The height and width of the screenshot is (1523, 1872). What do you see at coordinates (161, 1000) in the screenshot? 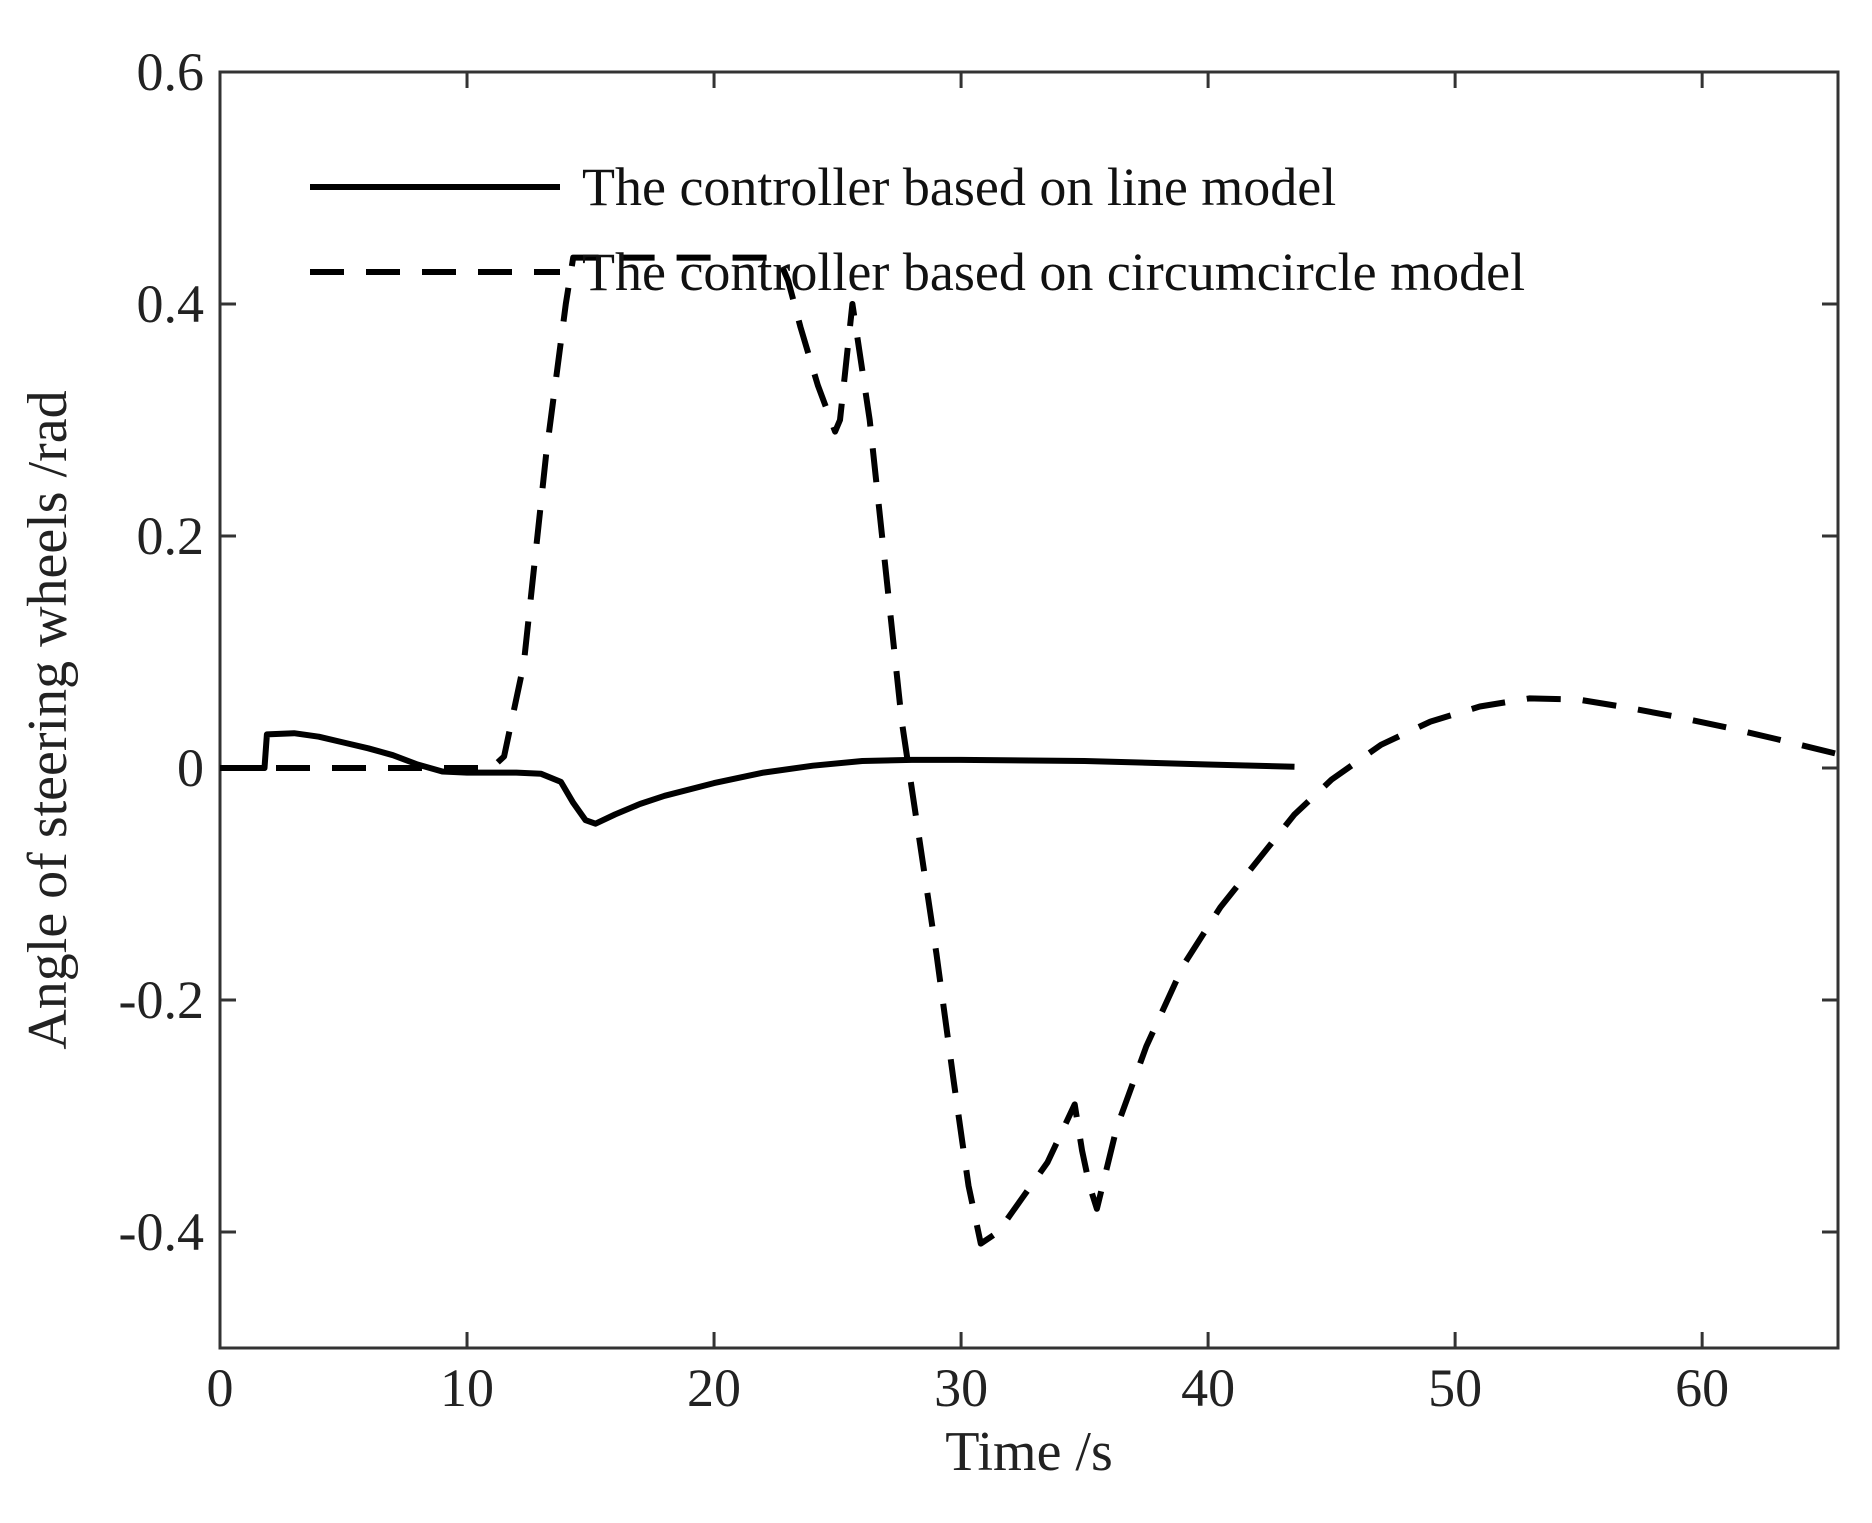
I see `y-tick-label: -0.2` at bounding box center [161, 1000].